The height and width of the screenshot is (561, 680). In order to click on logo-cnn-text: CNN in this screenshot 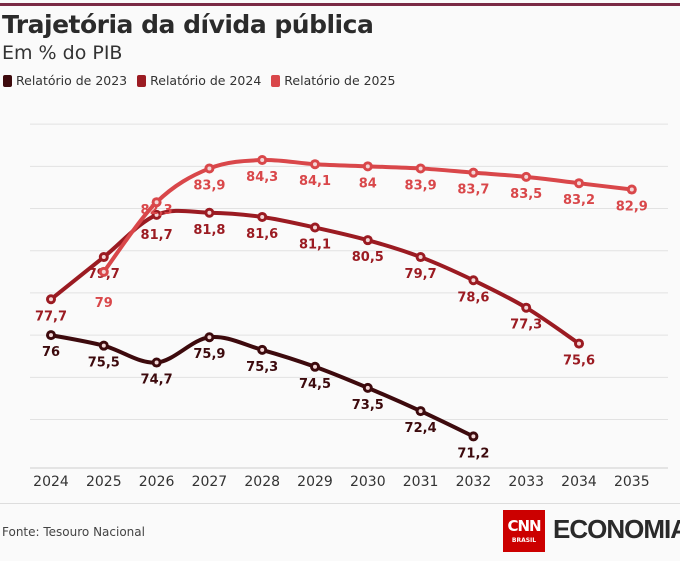, I will do `click(524, 526)`.